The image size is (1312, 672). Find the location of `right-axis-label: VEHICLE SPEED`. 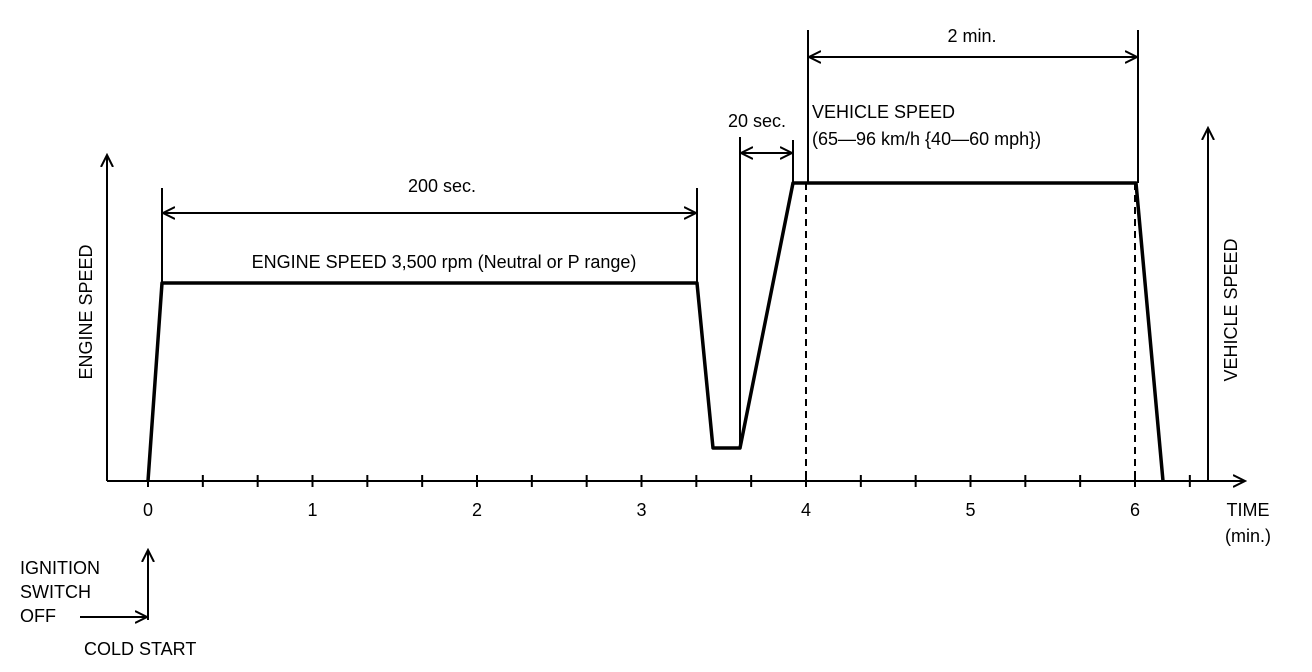

right-axis-label: VEHICLE SPEED is located at coordinates (1231, 309).